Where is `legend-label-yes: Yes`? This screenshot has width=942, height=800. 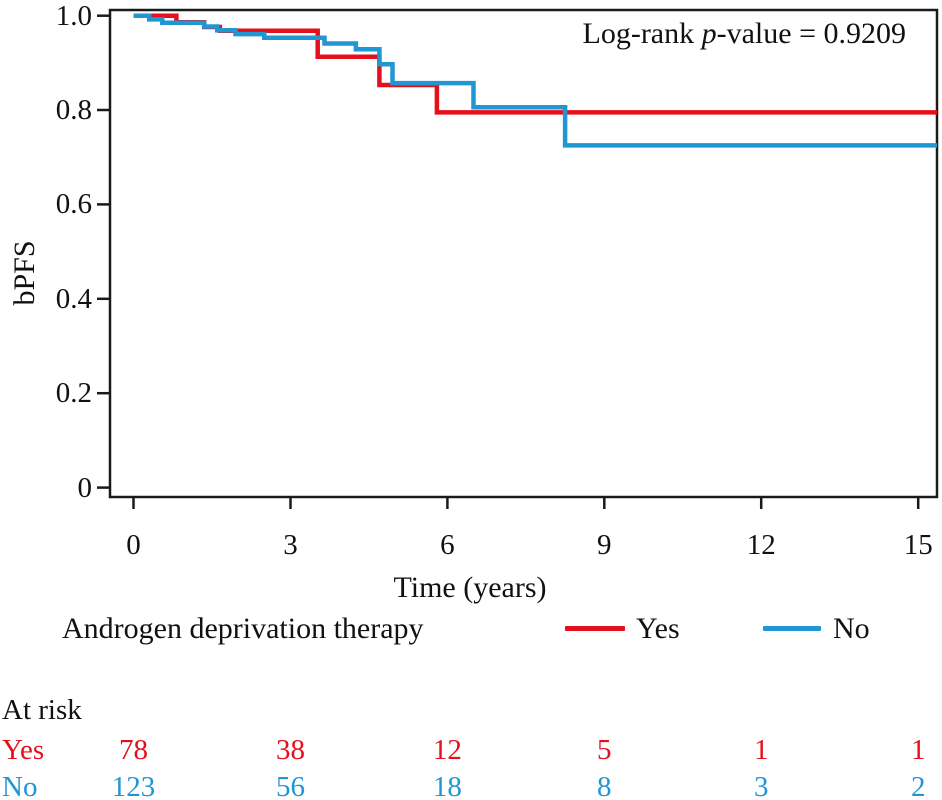
legend-label-yes: Yes is located at coordinates (658, 628).